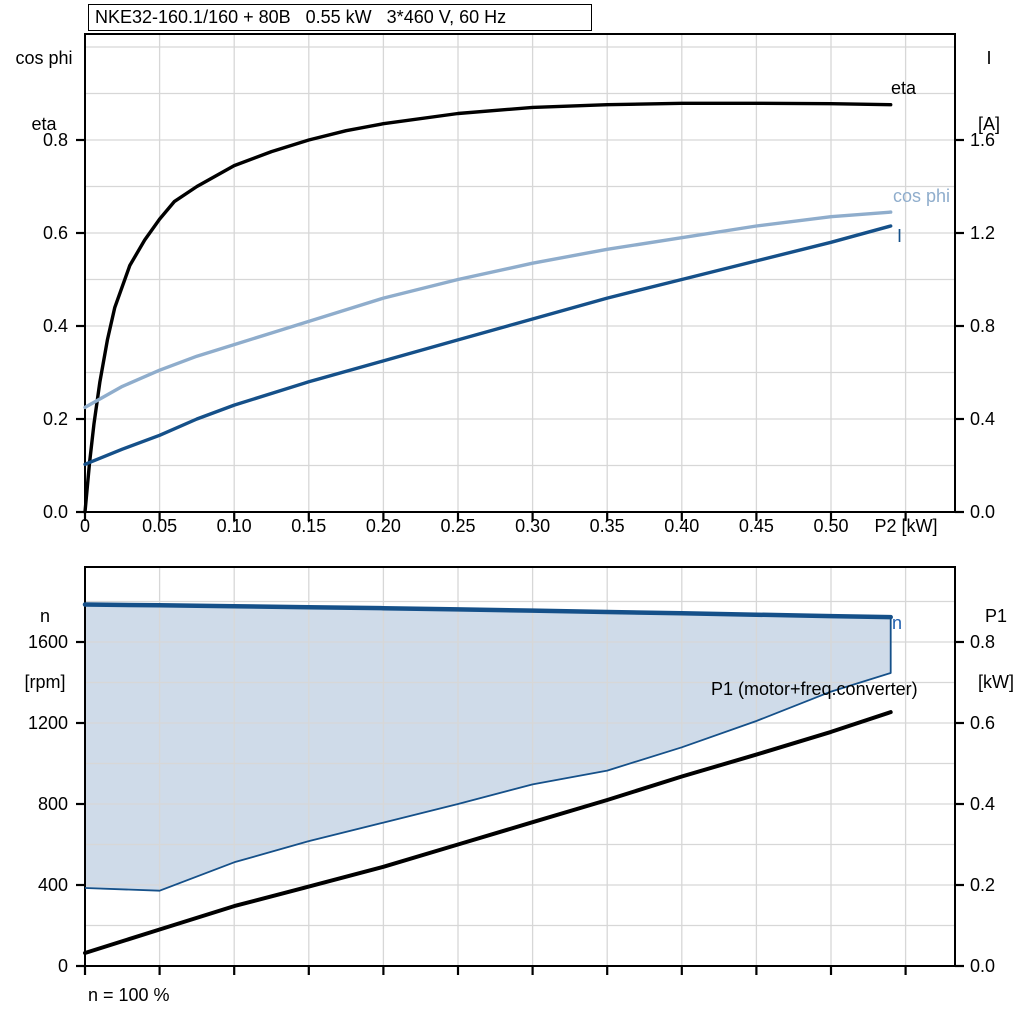 The height and width of the screenshot is (1024, 1024). What do you see at coordinates (983, 512) in the screenshot?
I see `top-y-right-tick-label: 0.0` at bounding box center [983, 512].